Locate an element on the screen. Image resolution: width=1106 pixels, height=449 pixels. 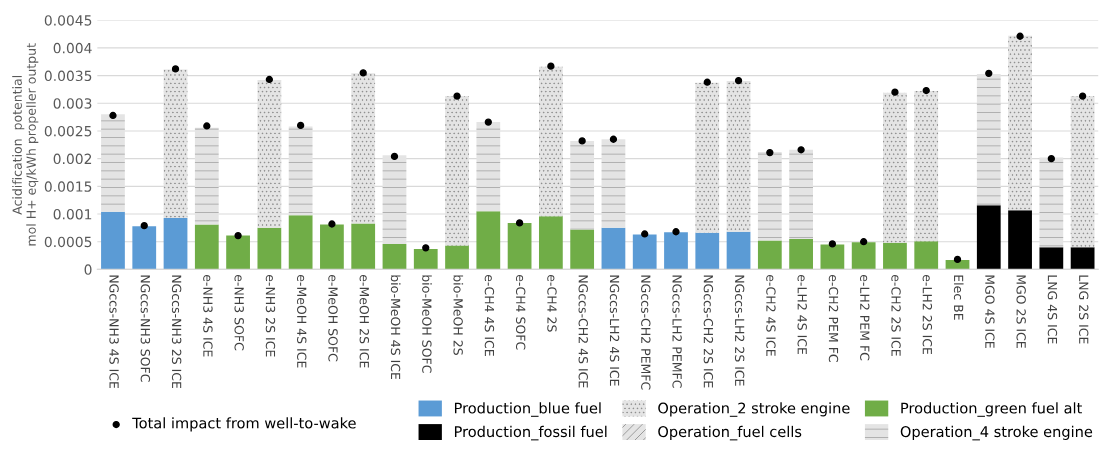
legend-label: Production_blue fuel is located at coordinates (527, 409).